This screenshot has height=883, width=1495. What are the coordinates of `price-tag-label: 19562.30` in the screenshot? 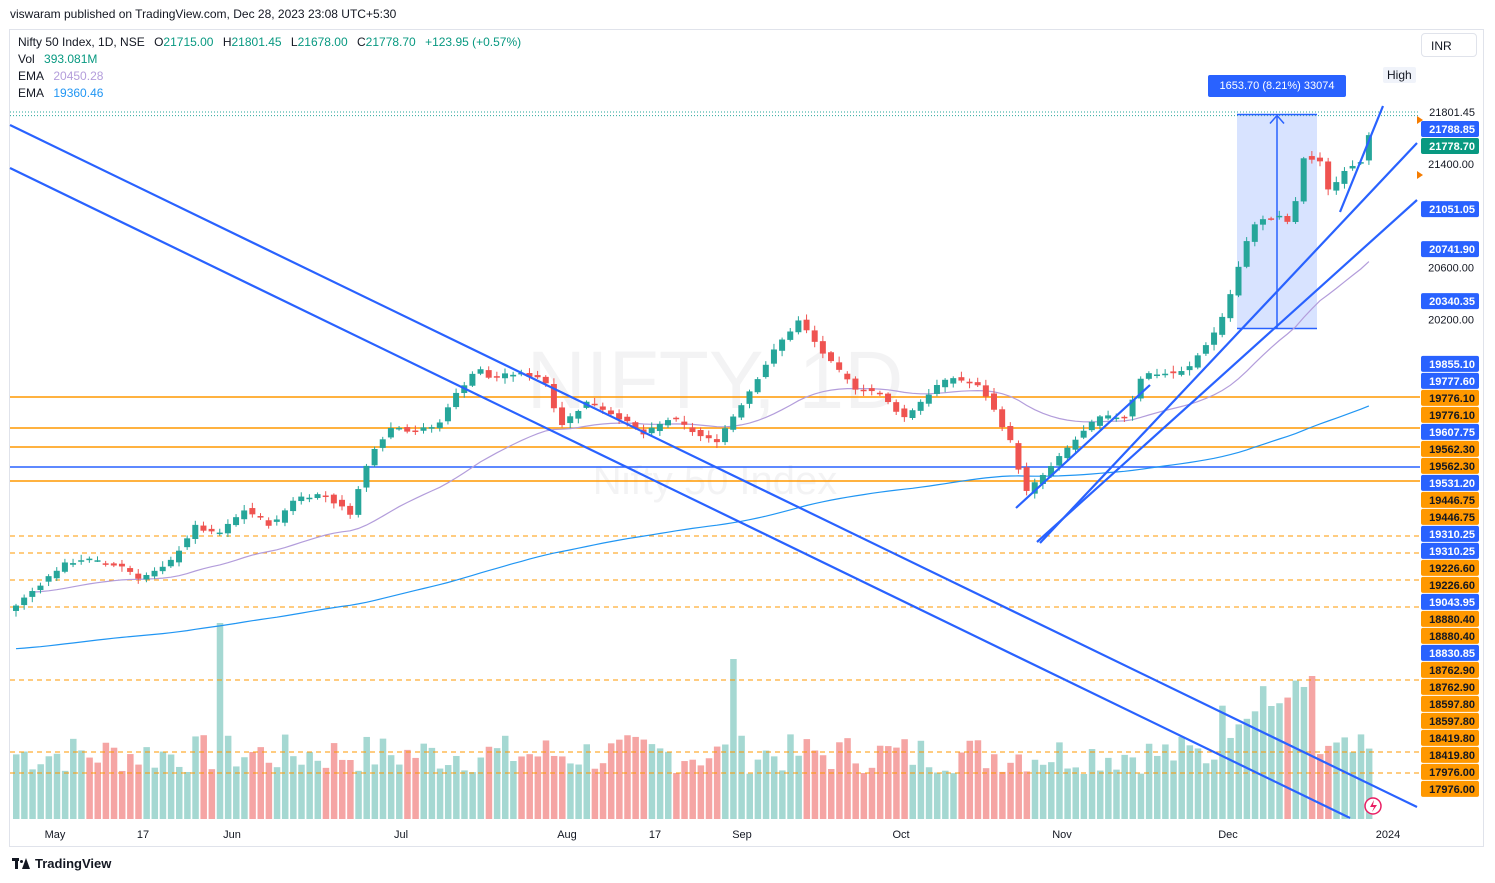 It's located at (1452, 450).